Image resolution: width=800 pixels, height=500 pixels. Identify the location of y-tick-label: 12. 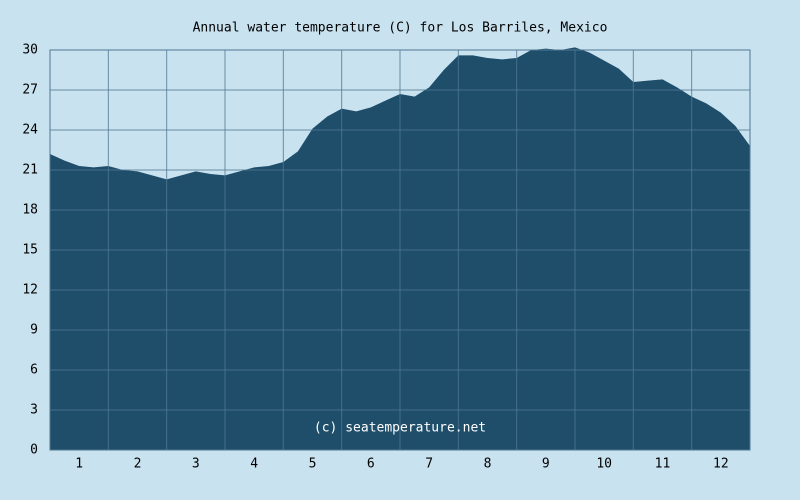
(30, 290).